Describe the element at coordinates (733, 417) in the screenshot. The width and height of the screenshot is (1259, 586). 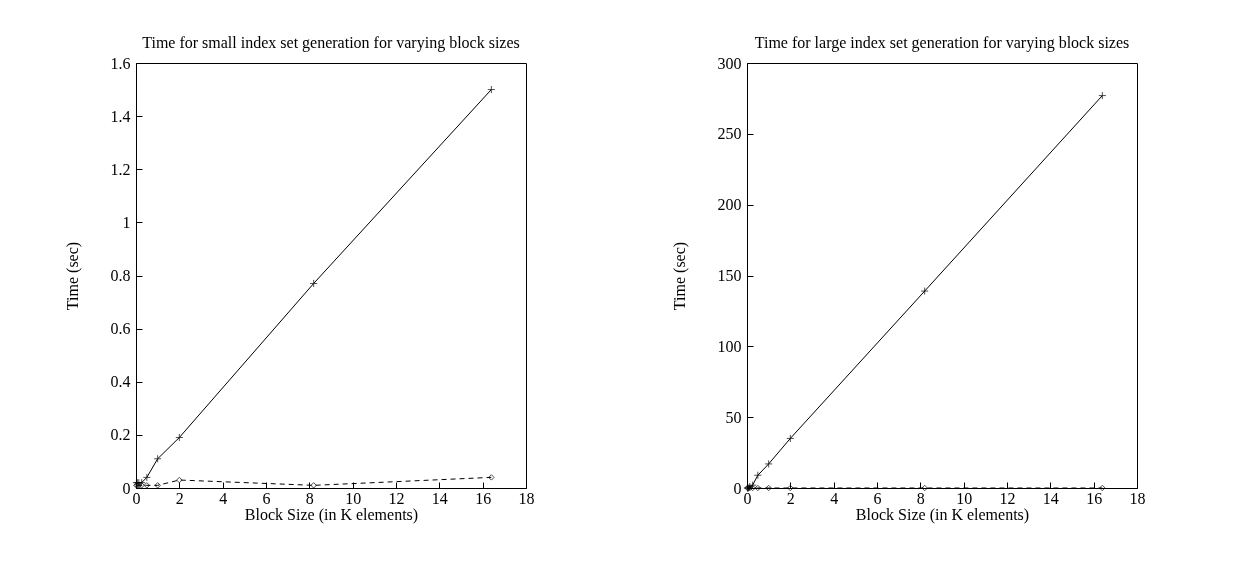
I see `y-tick-label: 50` at that location.